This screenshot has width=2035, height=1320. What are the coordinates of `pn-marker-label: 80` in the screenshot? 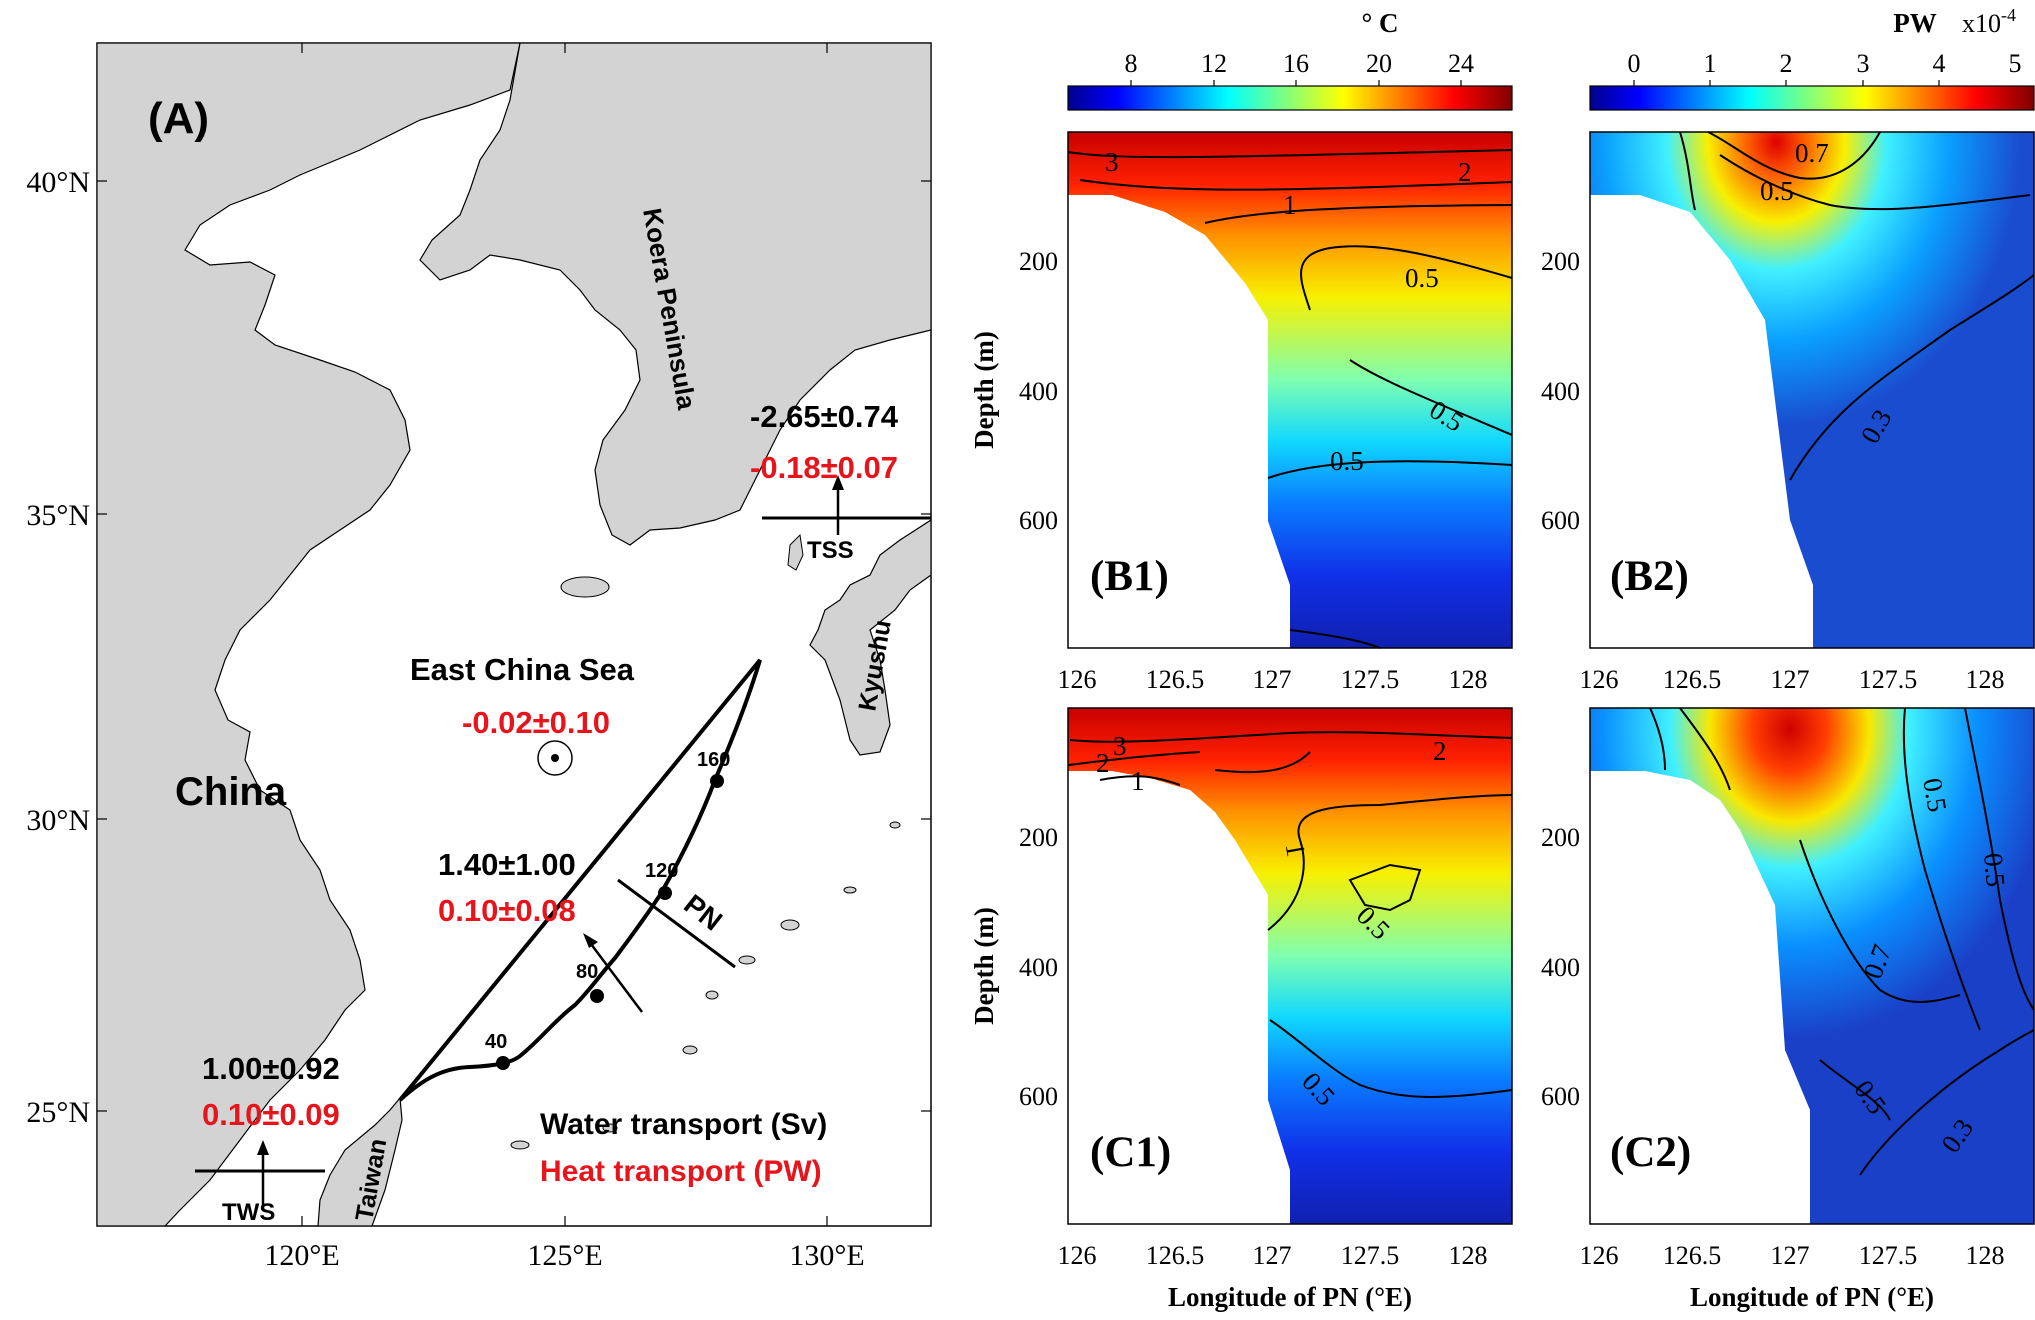 It's located at (587, 972).